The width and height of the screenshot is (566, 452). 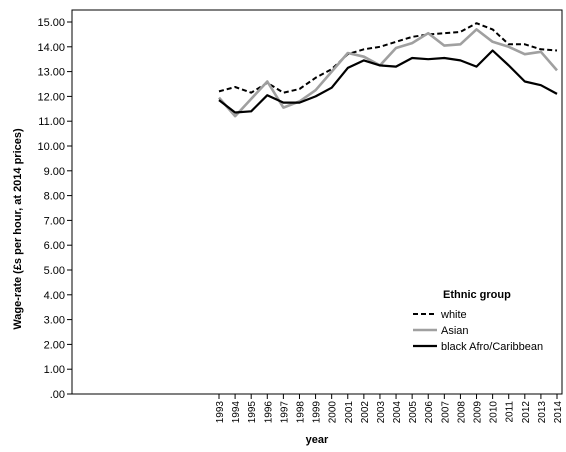 What do you see at coordinates (51, 97) in the screenshot?
I see `y-tick-label: 12.00` at bounding box center [51, 97].